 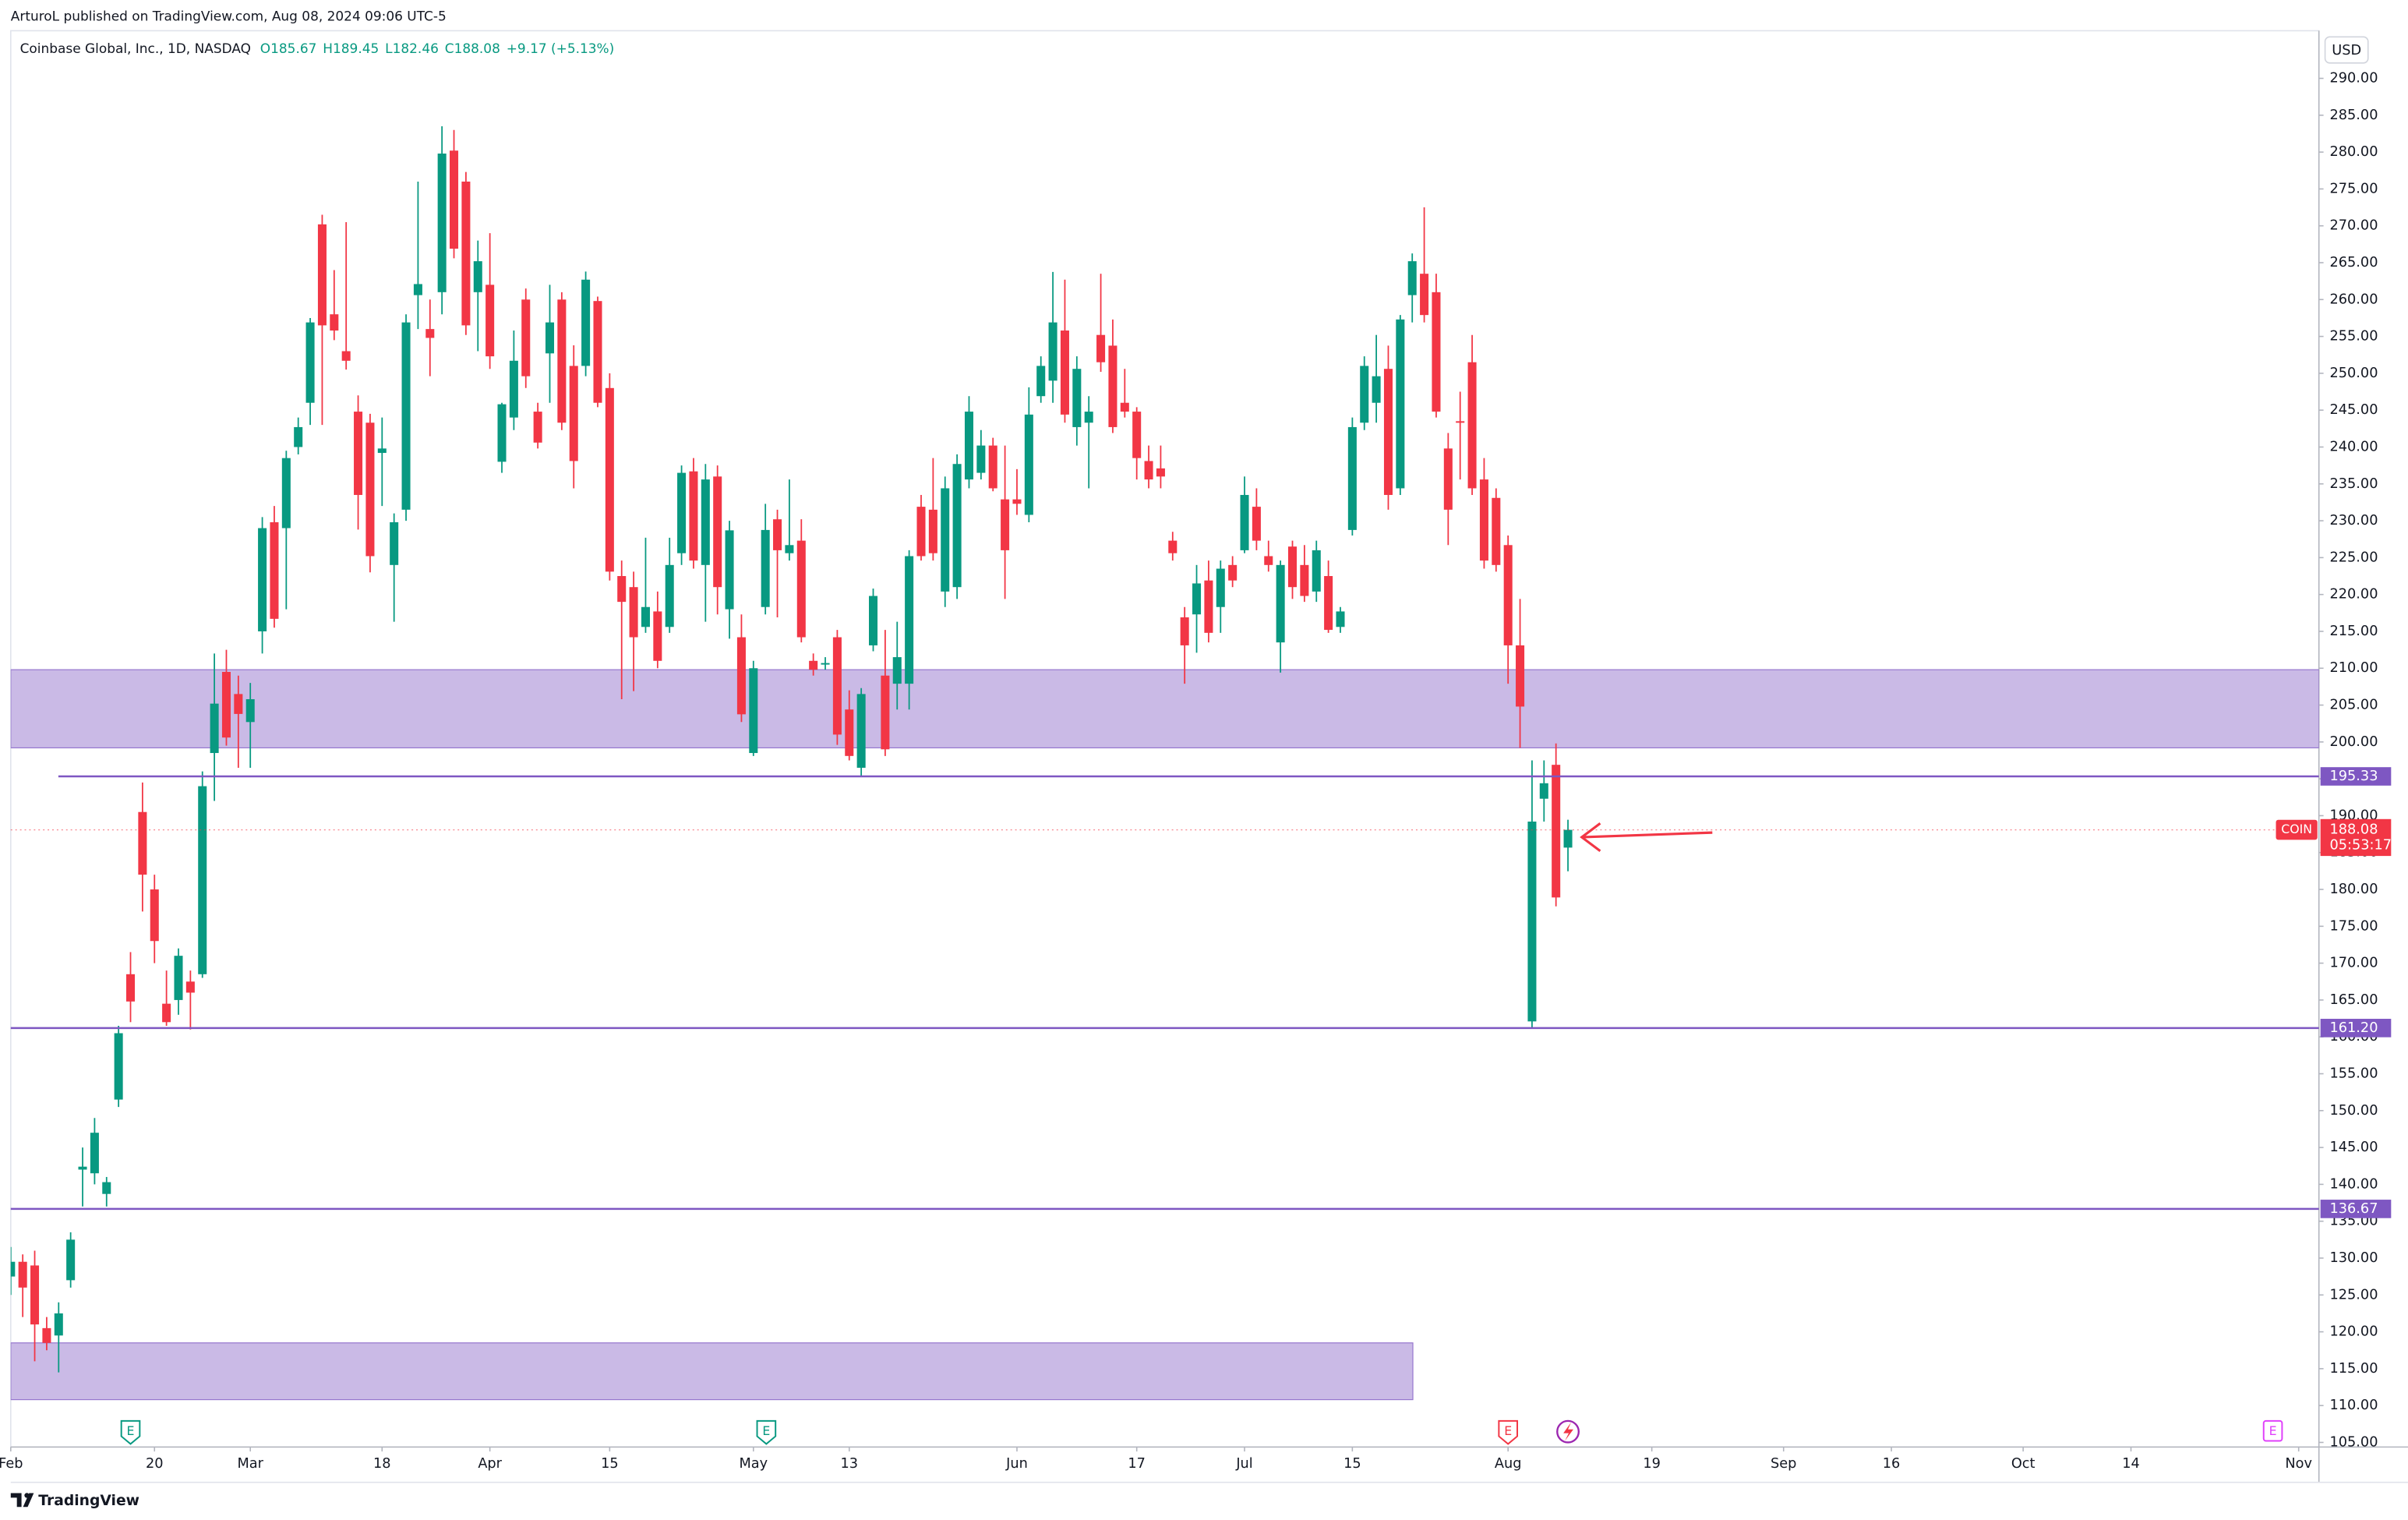 What do you see at coordinates (2353, 484) in the screenshot?
I see `y-tick-label: 235.00` at bounding box center [2353, 484].